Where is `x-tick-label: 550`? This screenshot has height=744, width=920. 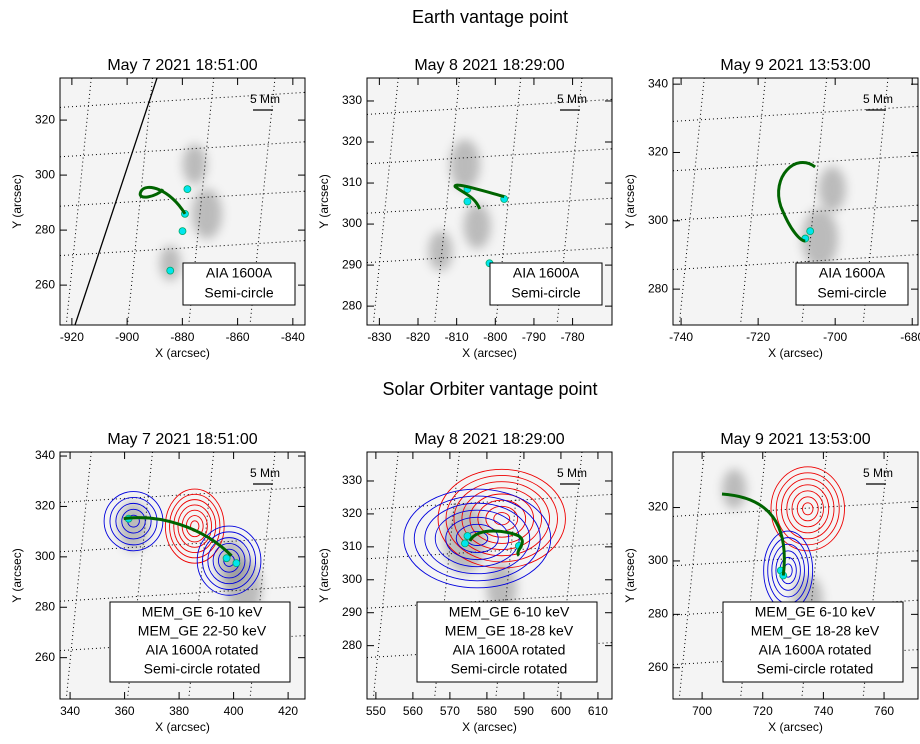 x-tick-label: 550 is located at coordinates (376, 711).